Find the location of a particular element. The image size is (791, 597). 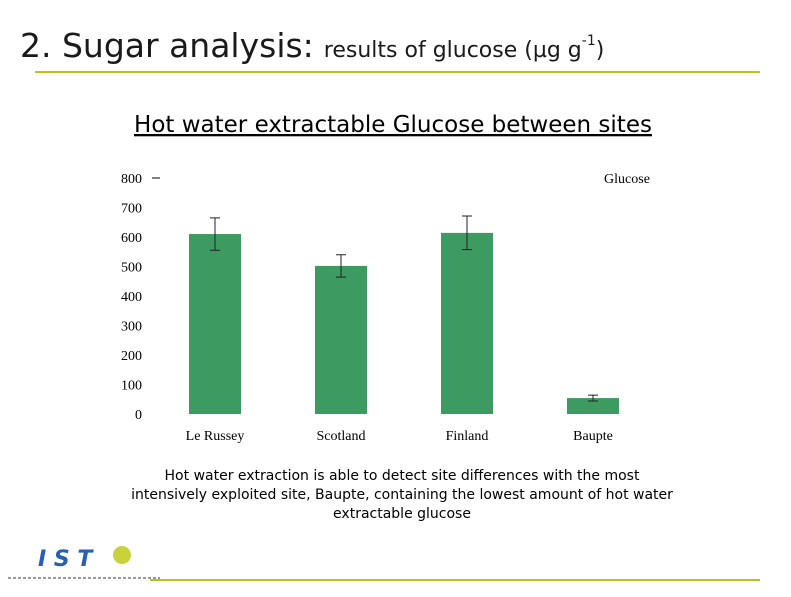

title-main: 2. Sugar analysis: is located at coordinates (167, 45).